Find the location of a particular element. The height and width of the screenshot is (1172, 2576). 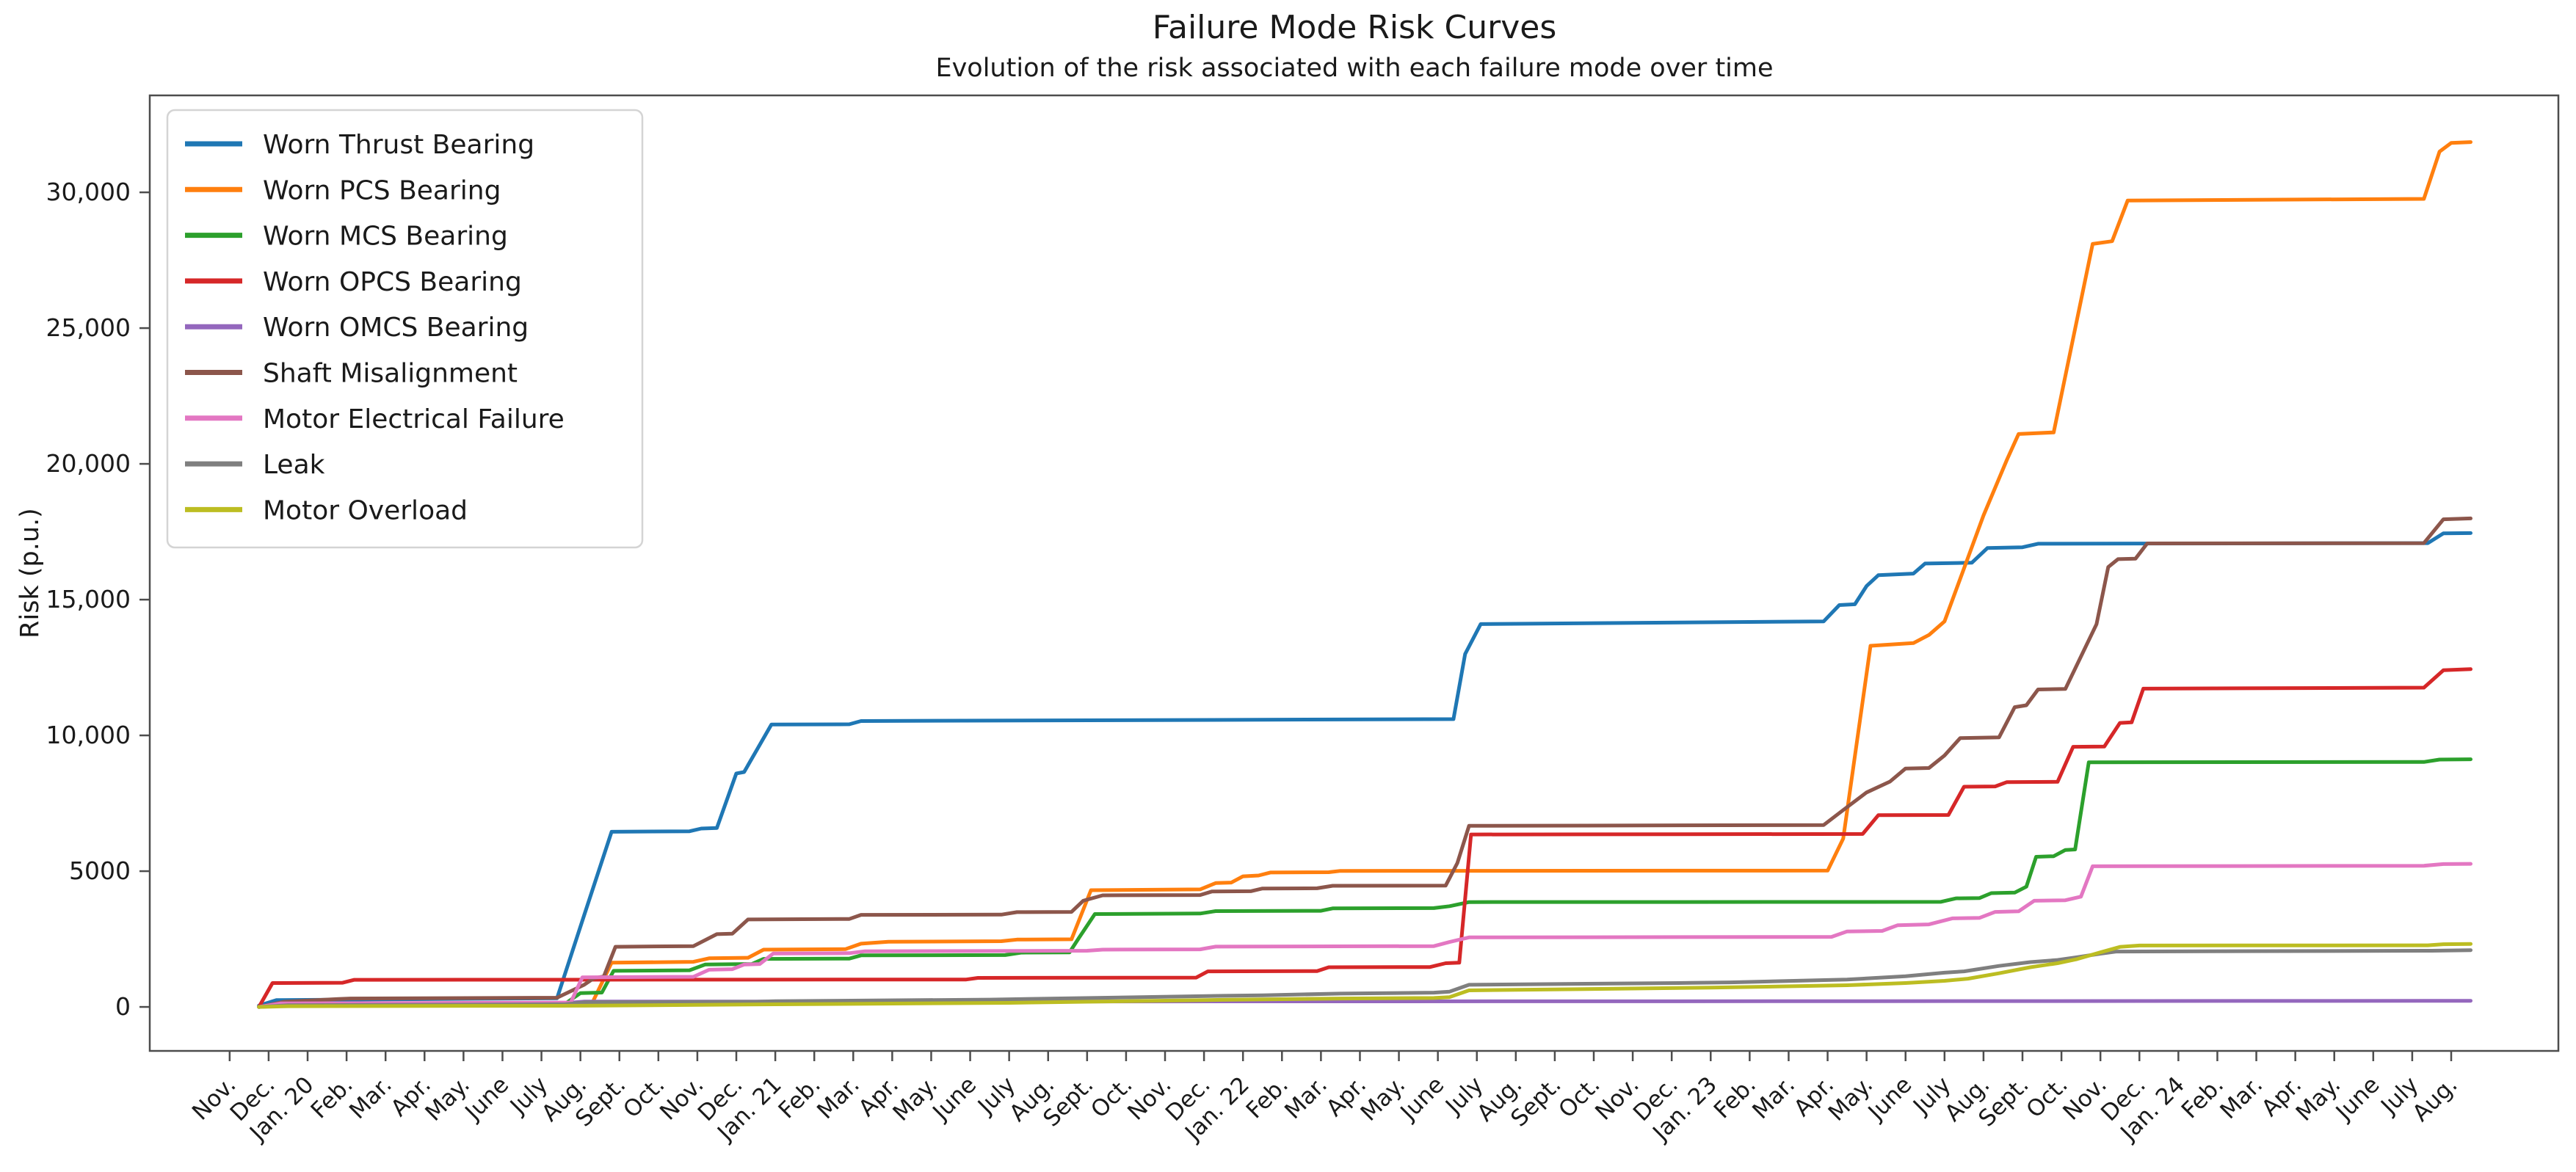

series-line-motor-overload is located at coordinates (1365, 975).